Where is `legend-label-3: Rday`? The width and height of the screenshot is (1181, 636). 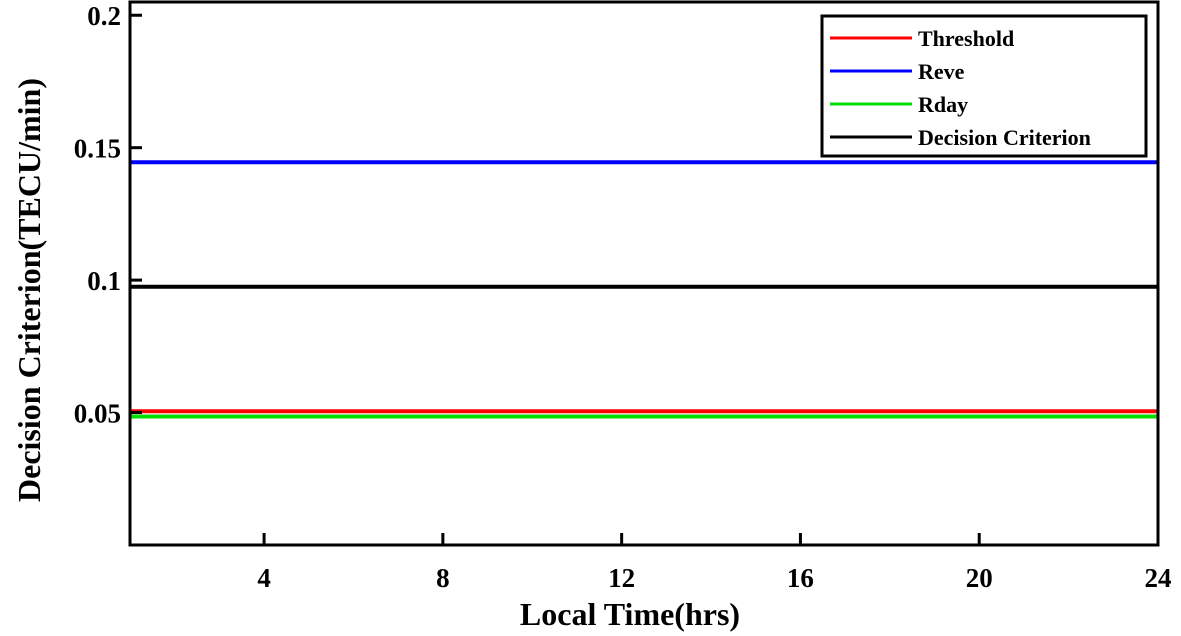
legend-label-3: Rday is located at coordinates (943, 104).